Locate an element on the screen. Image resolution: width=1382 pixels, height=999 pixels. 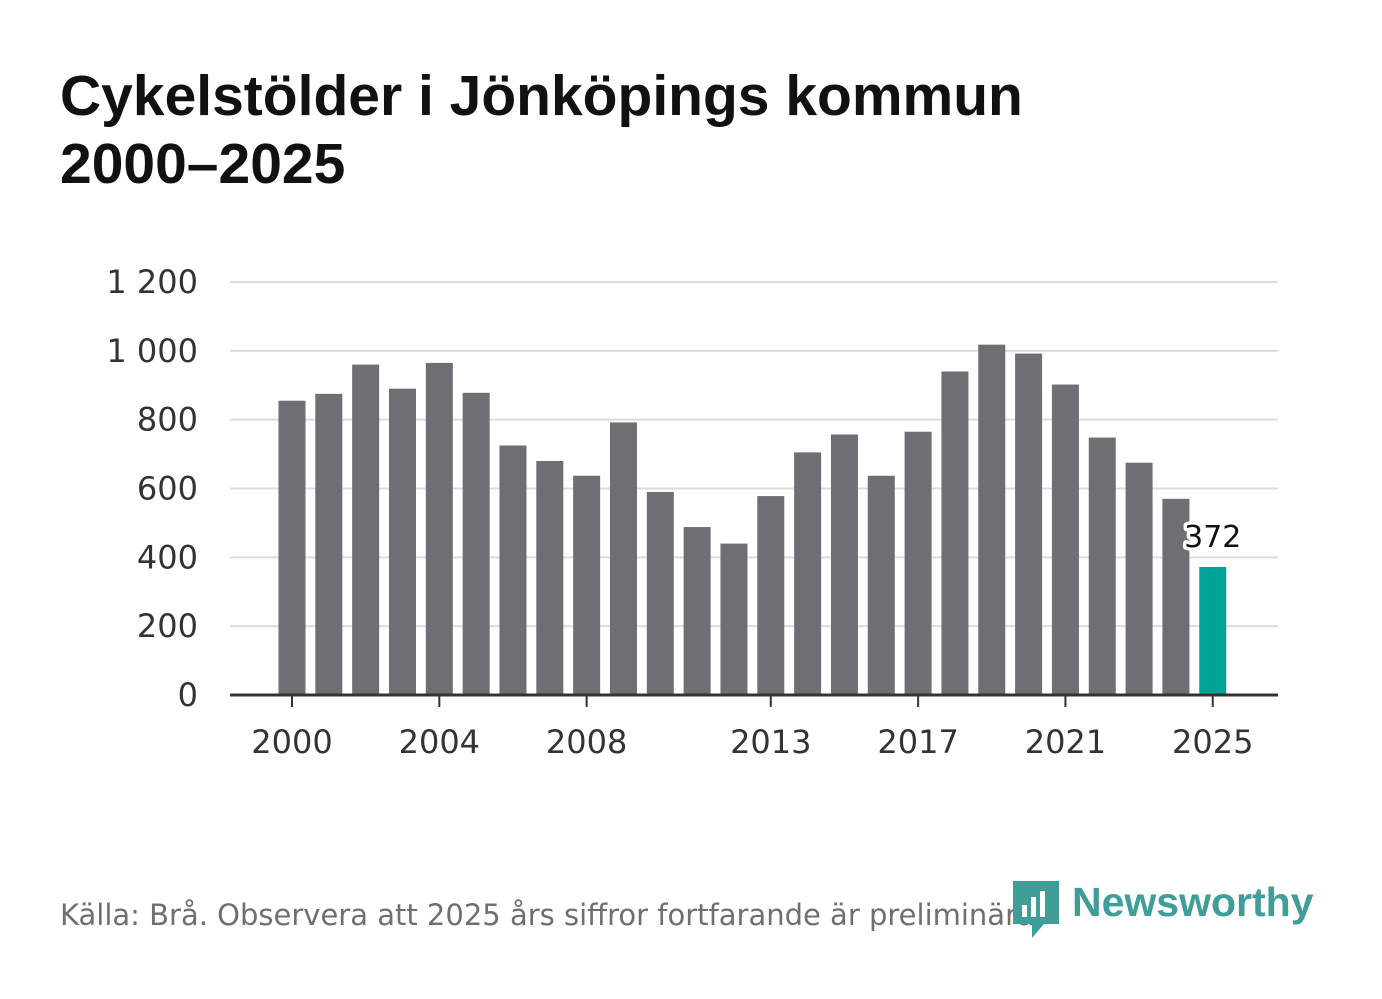
bar-2004 is located at coordinates (439, 528).